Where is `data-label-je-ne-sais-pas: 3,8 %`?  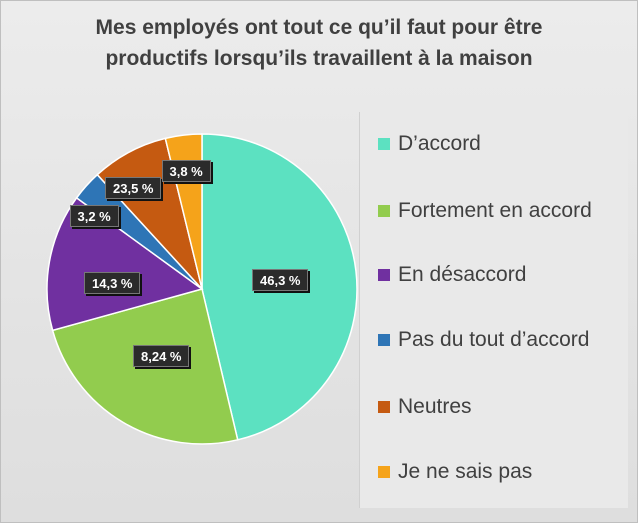 data-label-je-ne-sais-pas: 3,8 % is located at coordinates (186, 171).